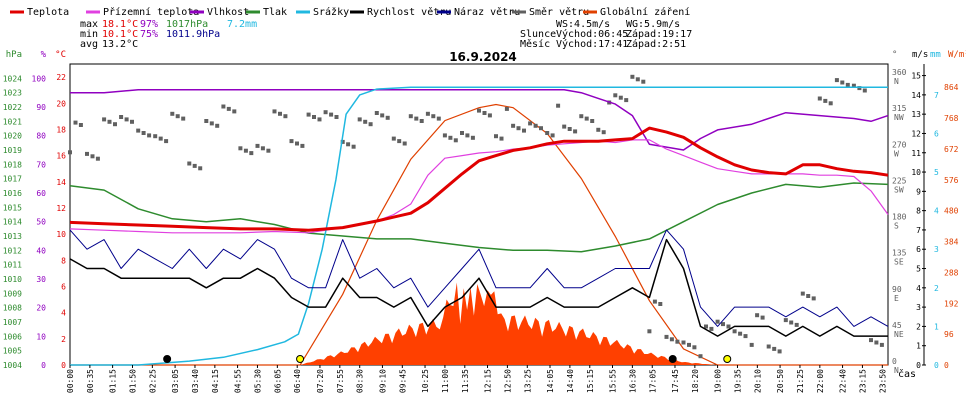 The height and width of the screenshot is (400, 966). I want to click on x-tick-label: 14:05, so click(550, 381).